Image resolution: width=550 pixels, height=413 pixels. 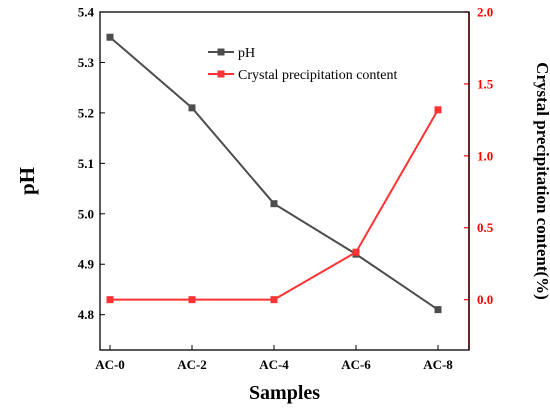 I want to click on y-right-tick-label: 0.0, so click(x=485, y=299).